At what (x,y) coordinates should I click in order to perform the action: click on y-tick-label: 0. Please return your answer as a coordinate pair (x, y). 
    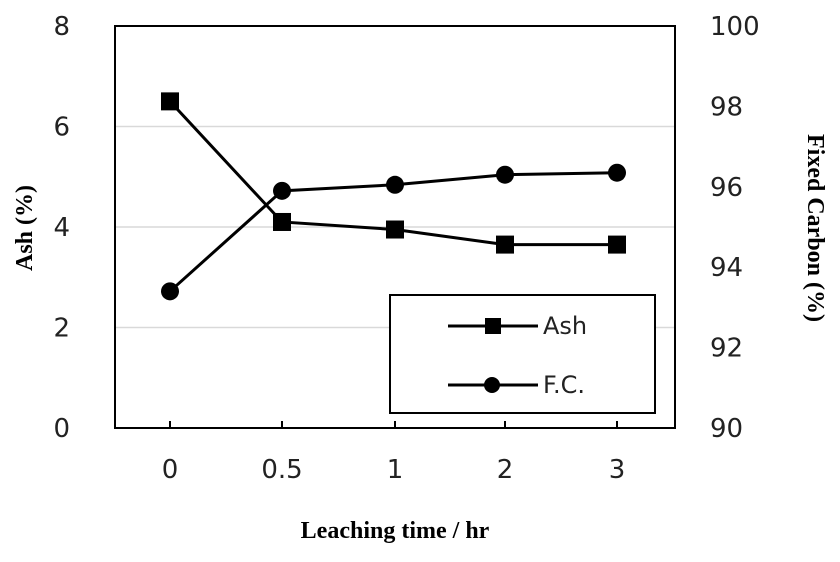
    Looking at the image, I should click on (61, 429).